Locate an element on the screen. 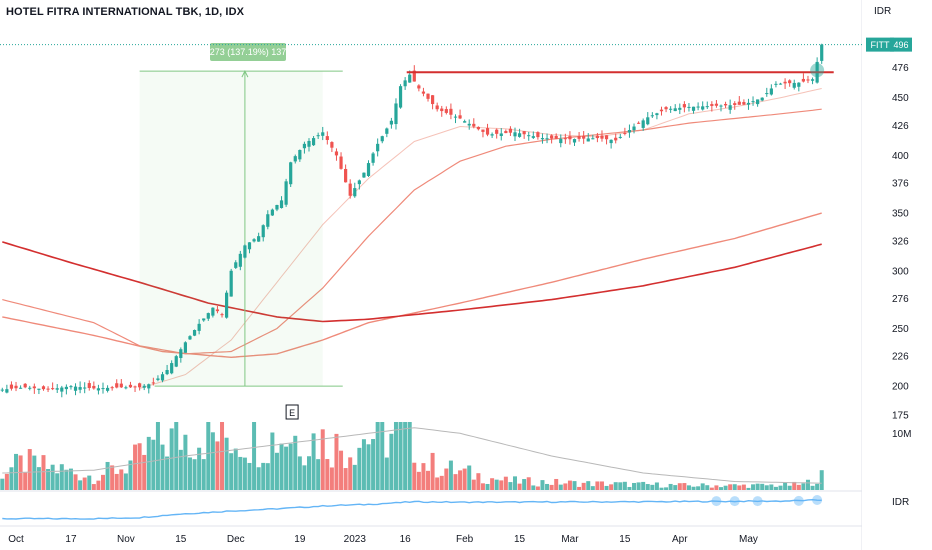 The height and width of the screenshot is (550, 932). price-axis-tick: 476 is located at coordinates (900, 68).